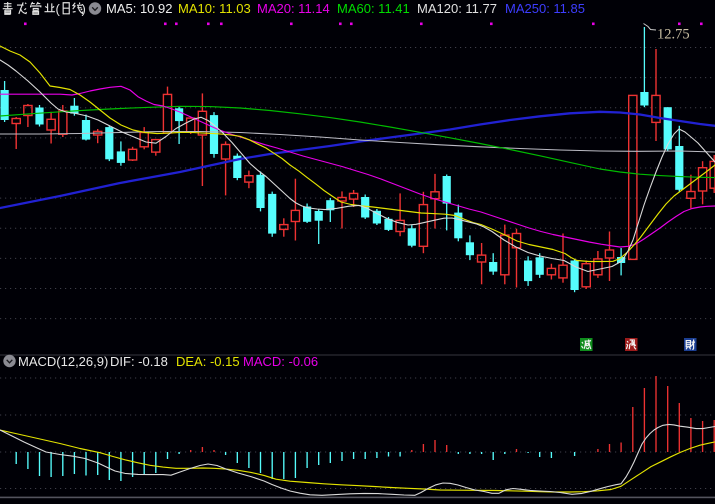  I want to click on svg-text: MACD: -0.06, so click(280, 361).